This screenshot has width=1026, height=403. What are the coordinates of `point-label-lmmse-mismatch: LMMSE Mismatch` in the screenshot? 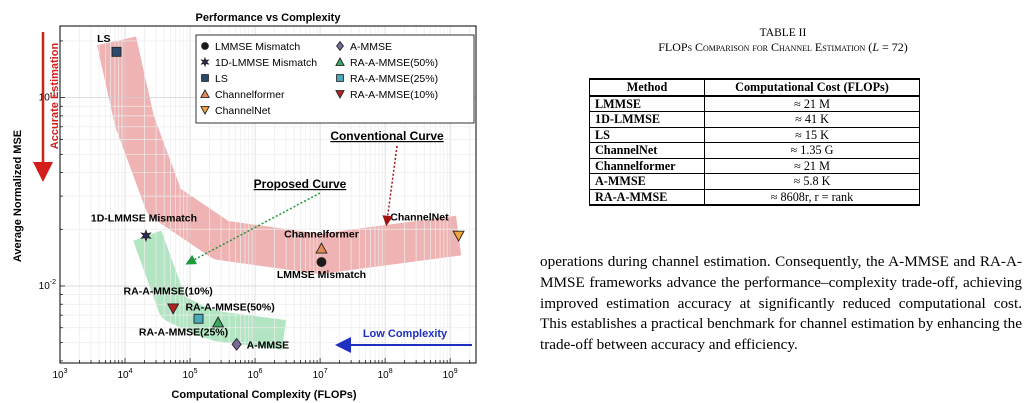 It's located at (321, 275).